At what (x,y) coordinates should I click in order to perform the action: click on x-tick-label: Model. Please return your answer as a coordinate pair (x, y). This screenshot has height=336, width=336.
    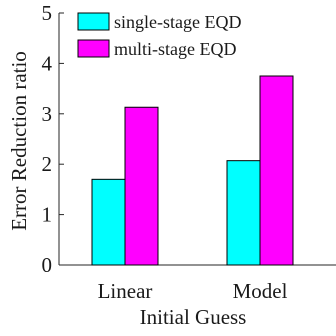
    Looking at the image, I should click on (260, 291).